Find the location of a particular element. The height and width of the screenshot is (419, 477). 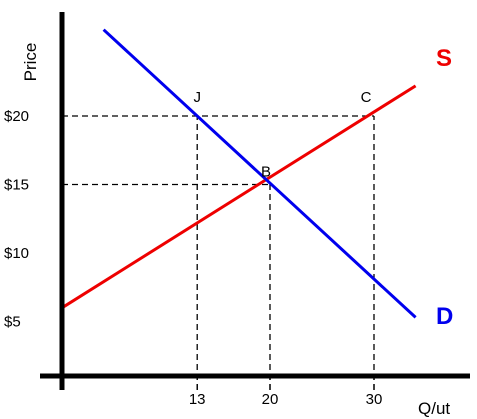

y-tick-labels: $5 $10 $15 $20 is located at coordinates (16, 219).